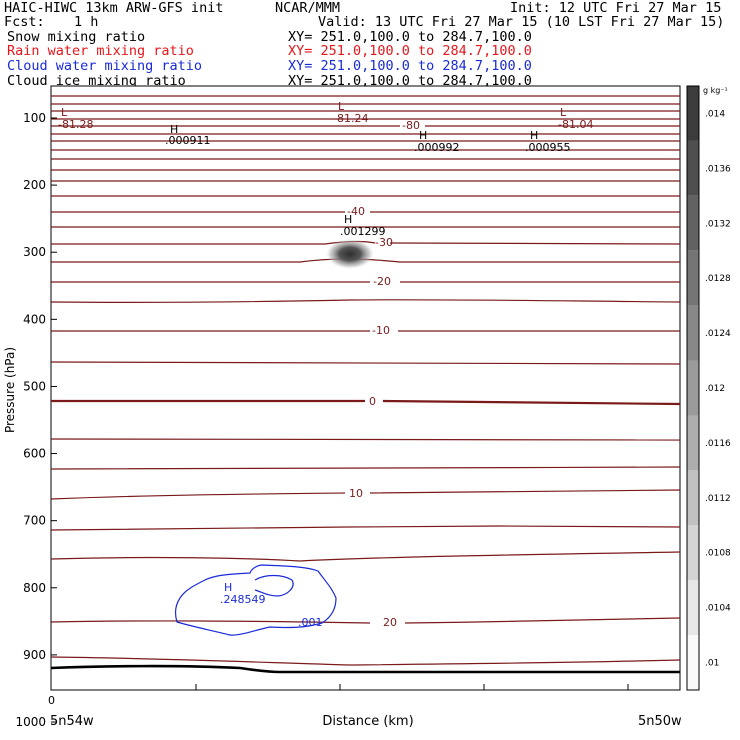 This screenshot has width=740, height=740. Describe the element at coordinates (437, 147) in the screenshot. I see `high-value: .000992` at that location.